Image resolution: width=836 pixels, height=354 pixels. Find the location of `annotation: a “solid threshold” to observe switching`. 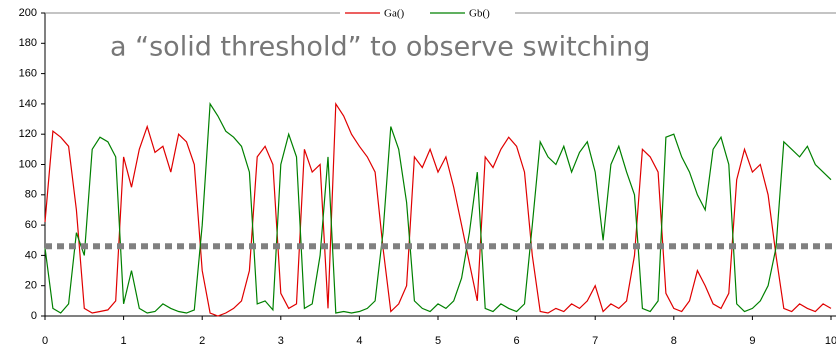

annotation: a “solid threshold” to observe switching is located at coordinates (380, 47).